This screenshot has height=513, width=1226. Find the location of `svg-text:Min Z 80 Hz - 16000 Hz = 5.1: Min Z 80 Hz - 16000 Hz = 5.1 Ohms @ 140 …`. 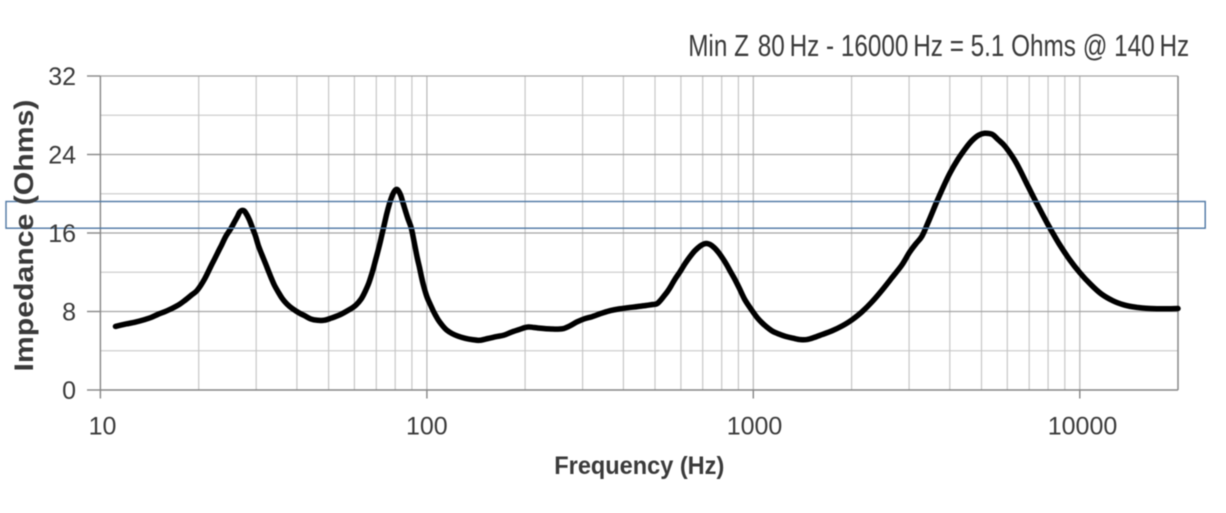

svg-text:Min Z 80 Hz - 16000 Hz = 5.1: Min Z 80 Hz - 16000 Hz = 5.1 Ohms @ 140 … is located at coordinates (938, 45).